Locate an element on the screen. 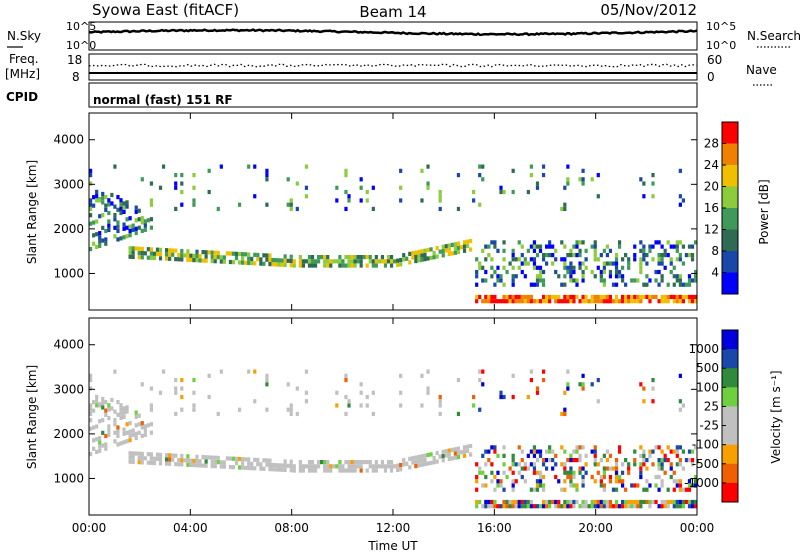 Image resolution: width=800 pixels, height=558 pixels. velocity-colorbar-frame is located at coordinates (730, 416).